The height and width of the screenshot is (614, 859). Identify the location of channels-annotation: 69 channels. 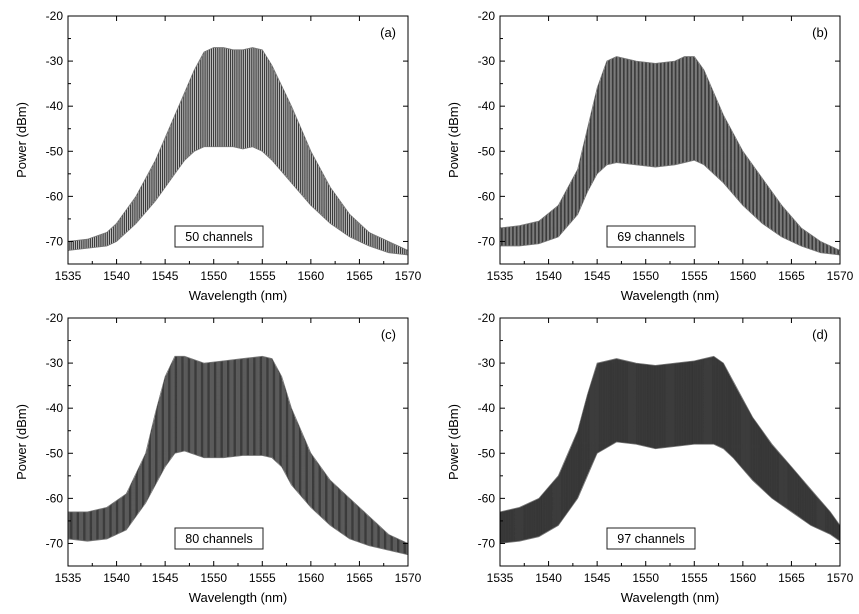
(650, 237).